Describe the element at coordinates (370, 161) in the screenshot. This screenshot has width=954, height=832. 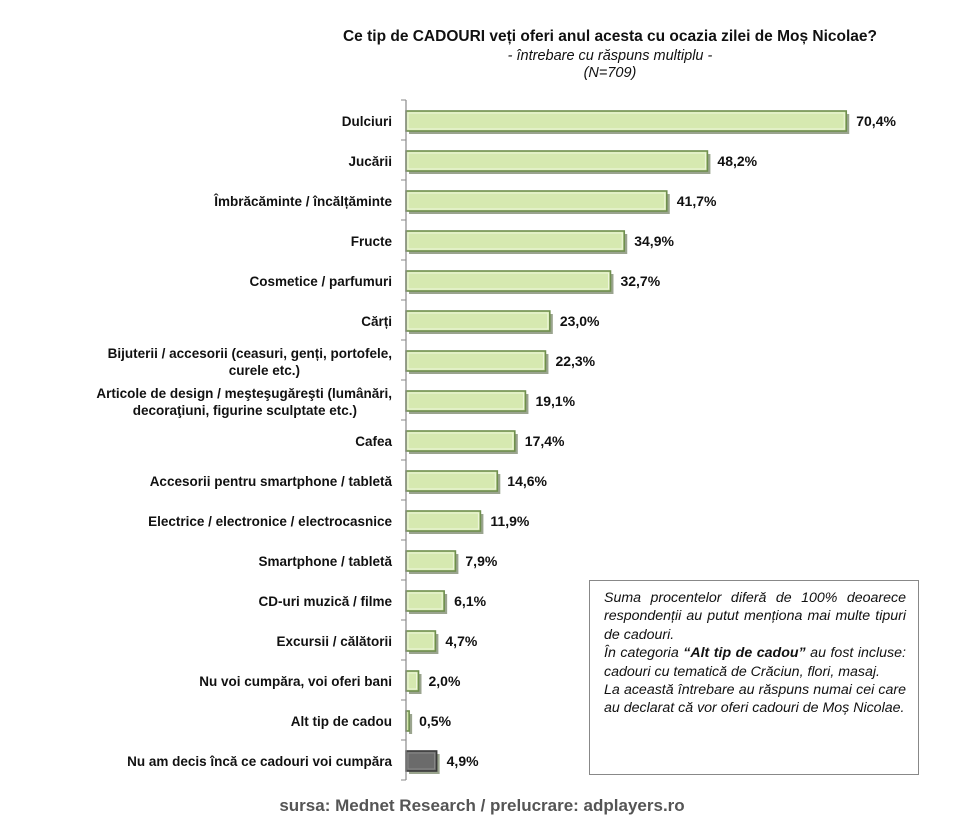
I see `category-label: Jucării` at that location.